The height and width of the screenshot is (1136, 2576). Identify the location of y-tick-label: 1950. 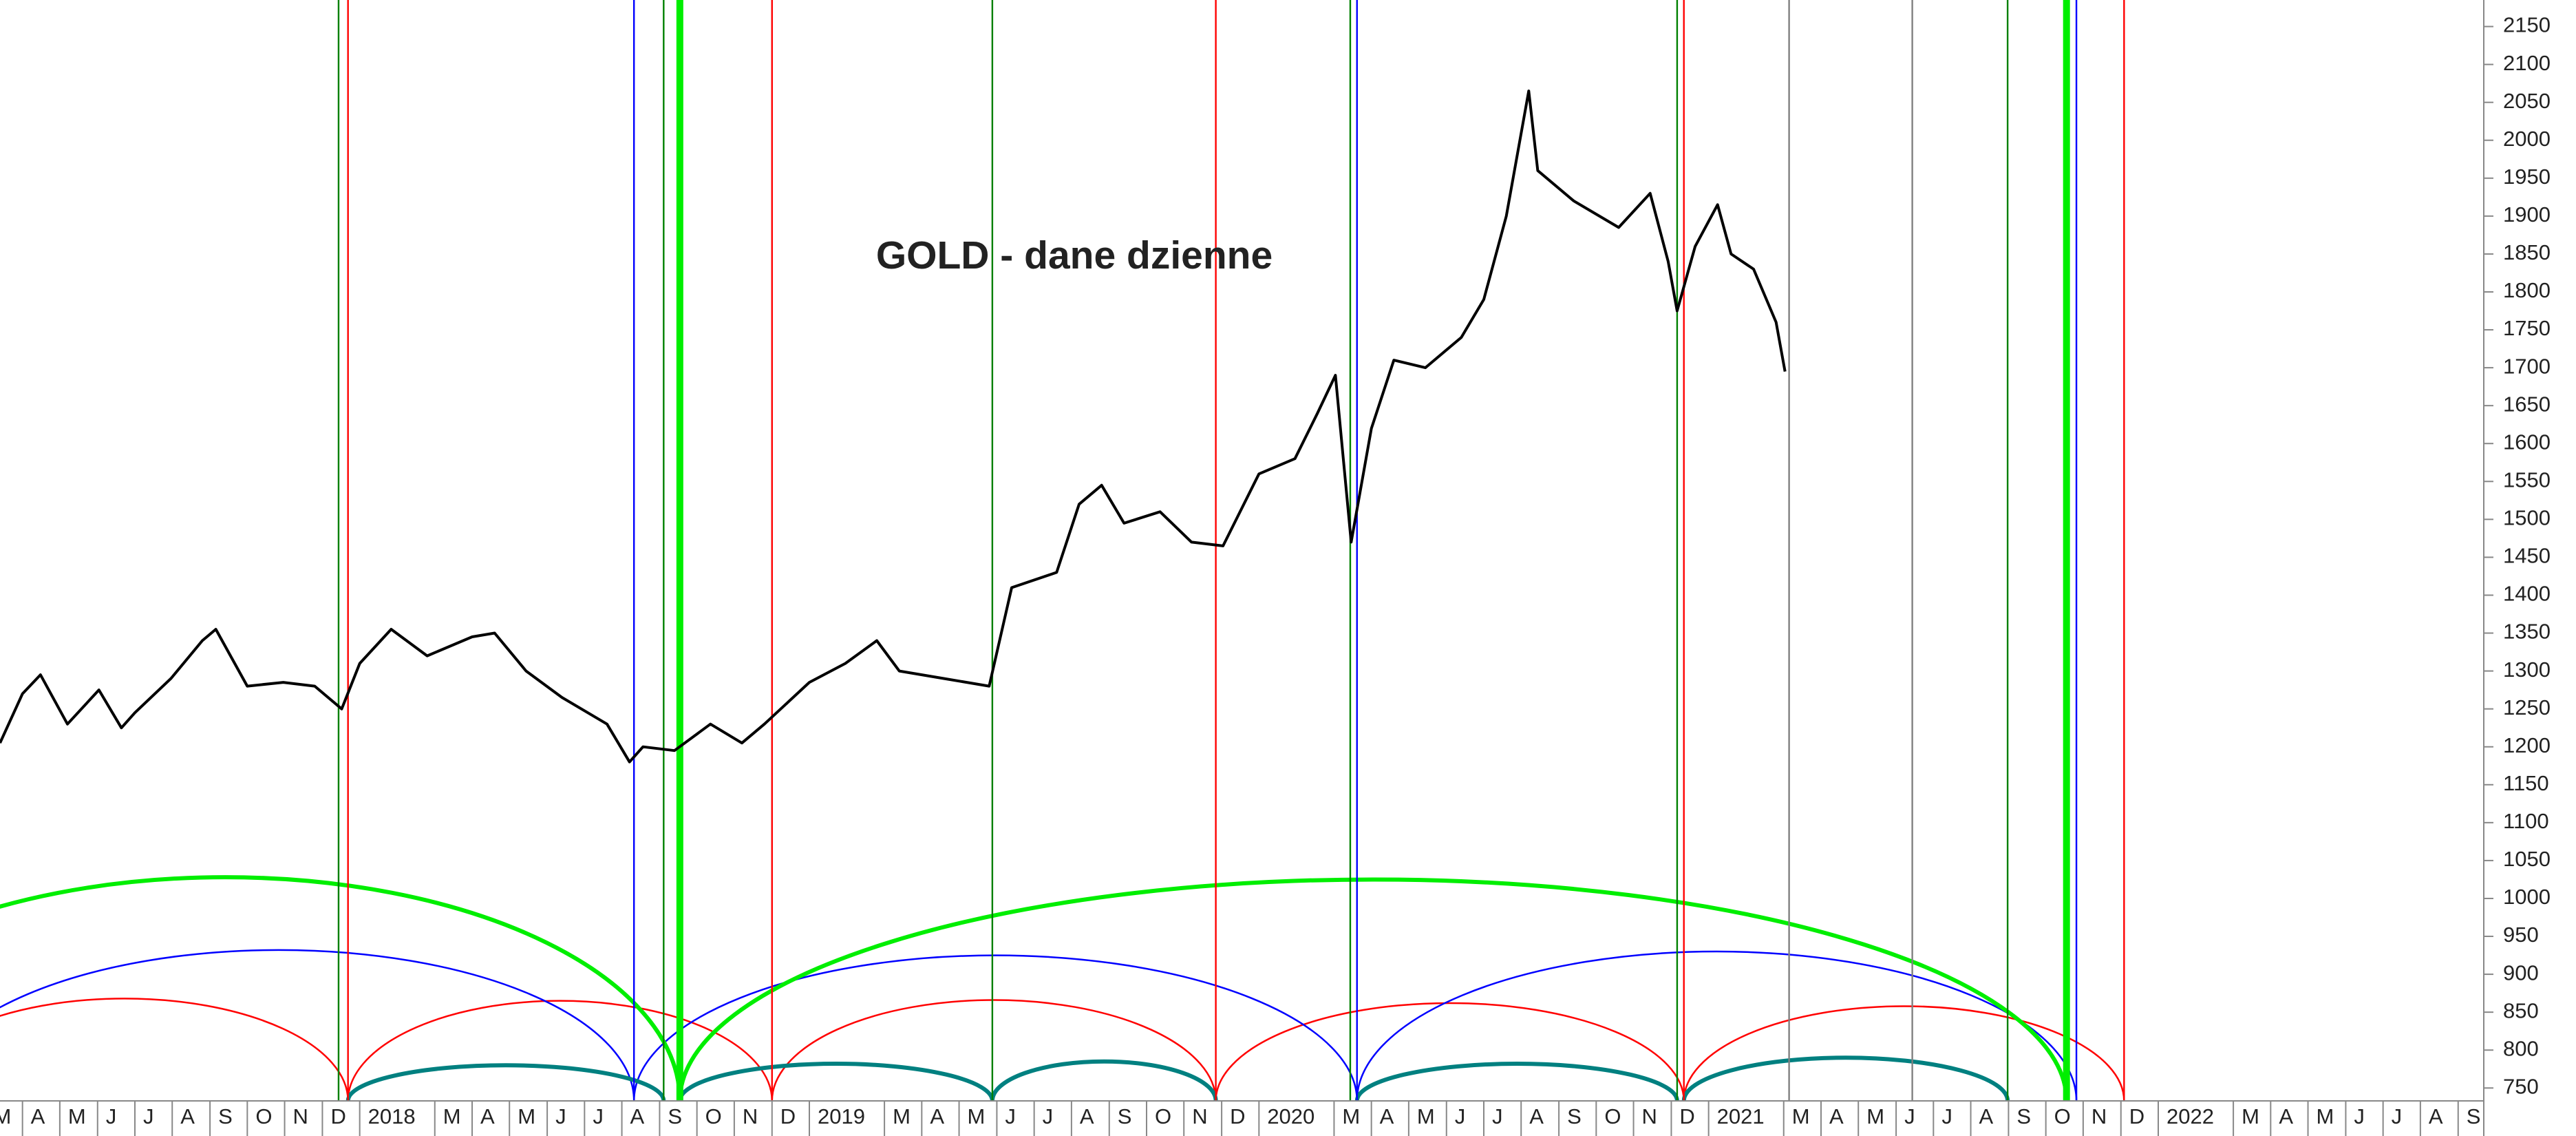
(2527, 177).